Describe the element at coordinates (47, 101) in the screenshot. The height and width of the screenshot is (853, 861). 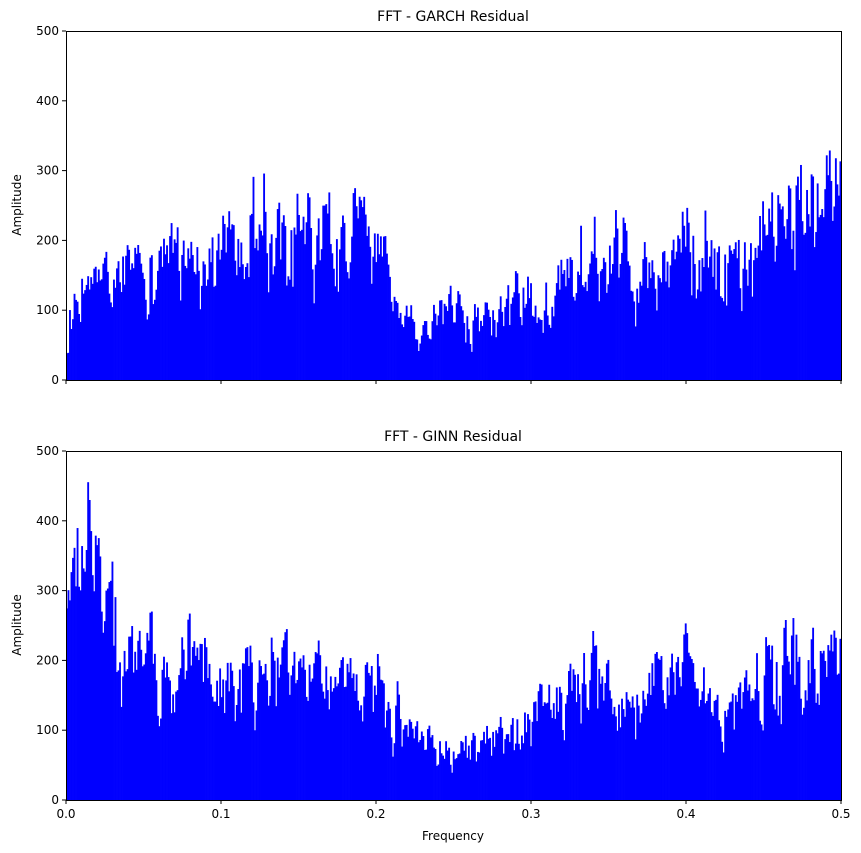
I see `y-tick-label: 400` at that location.